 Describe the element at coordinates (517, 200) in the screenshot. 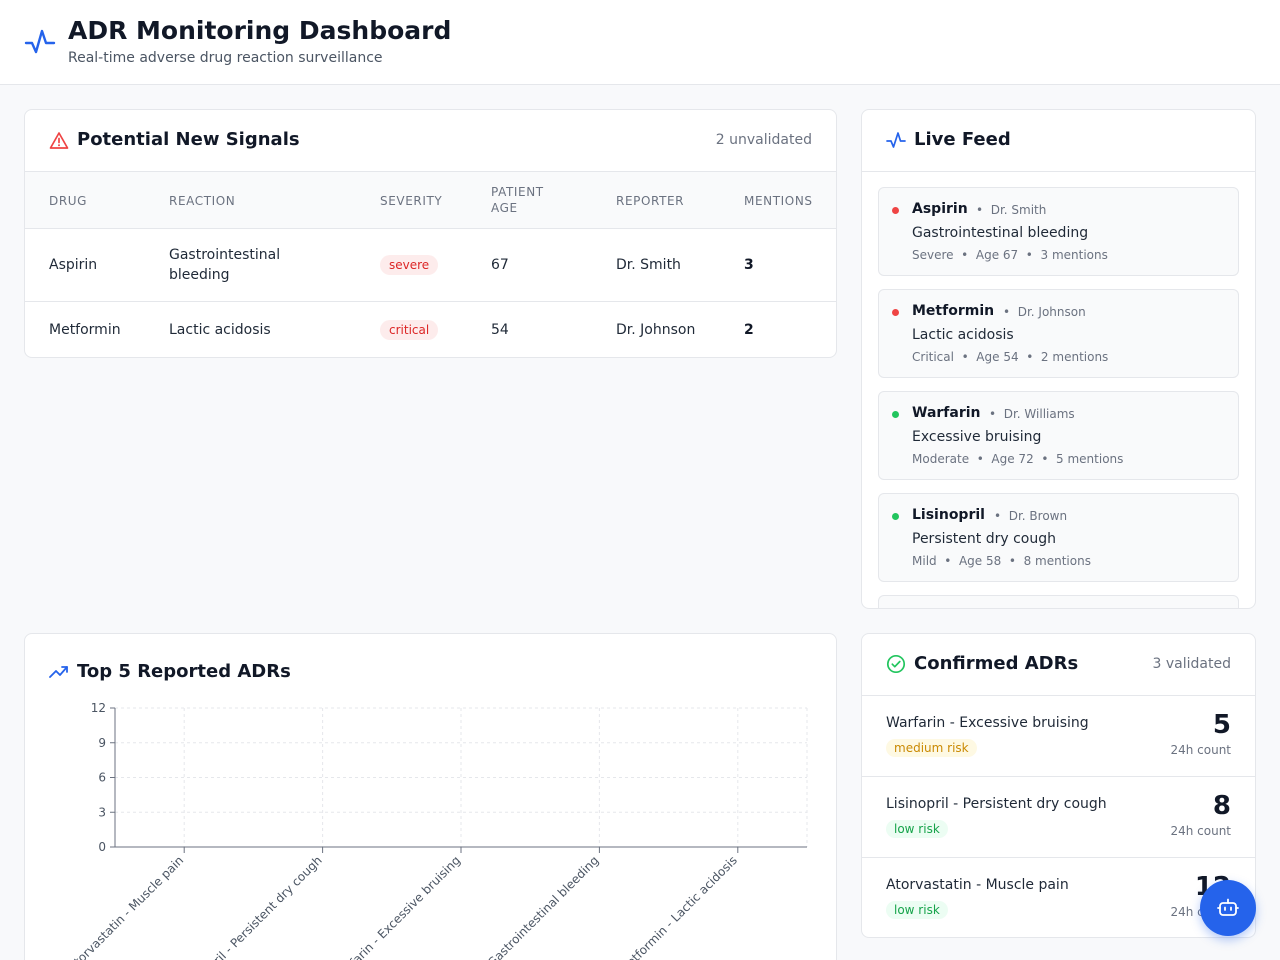

I see `col-patient-age: PATIENT AGE` at that location.